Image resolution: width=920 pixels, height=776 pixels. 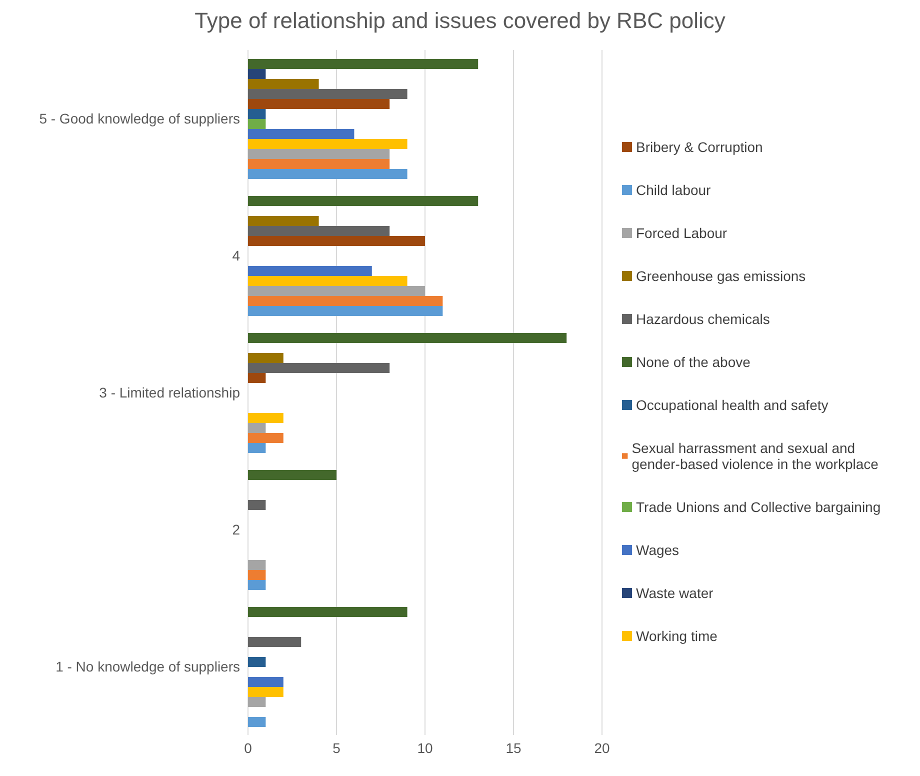 I want to click on chart-title: Type of relationship and issues covered by RBC policy, so click(x=460, y=21).